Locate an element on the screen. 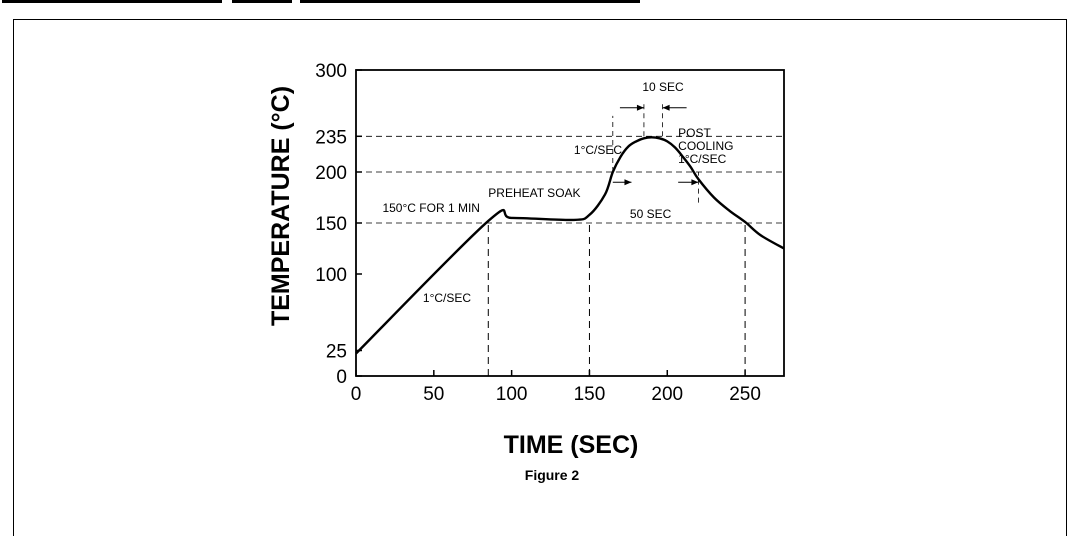 This screenshot has width=1080, height=536. annotation-label: 50 SEC is located at coordinates (651, 214).